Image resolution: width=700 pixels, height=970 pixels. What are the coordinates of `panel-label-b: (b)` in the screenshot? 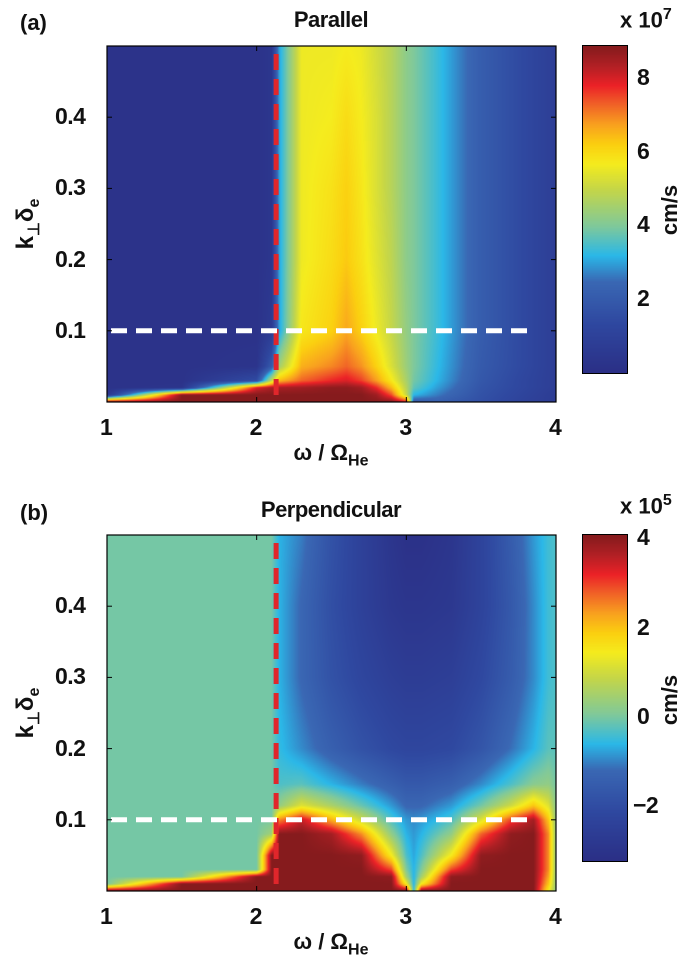 It's located at (34, 512).